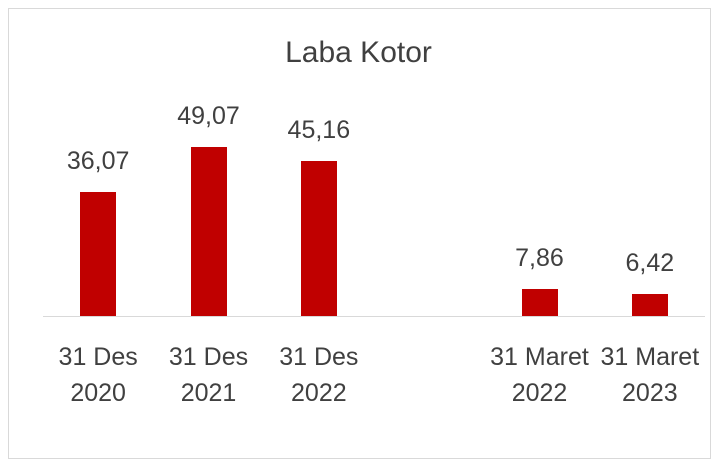  I want to click on data-label: 49,07, so click(208, 116).